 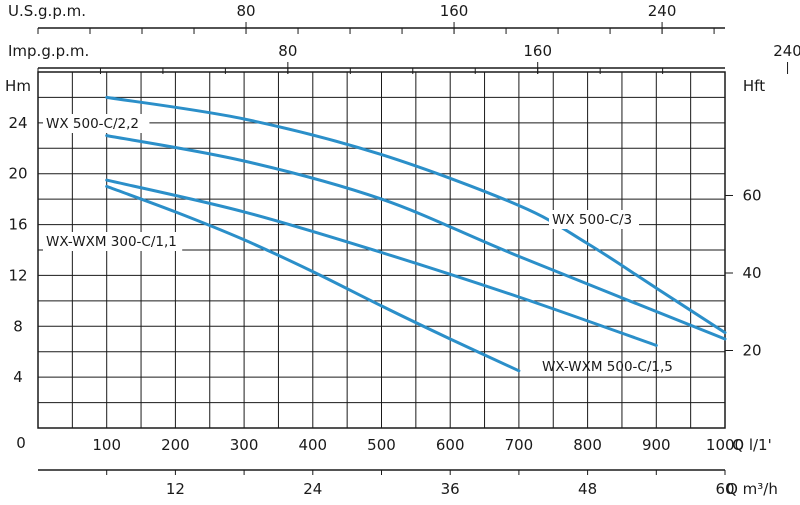 I want to click on x-tick-label: 100, so click(x=106, y=445).